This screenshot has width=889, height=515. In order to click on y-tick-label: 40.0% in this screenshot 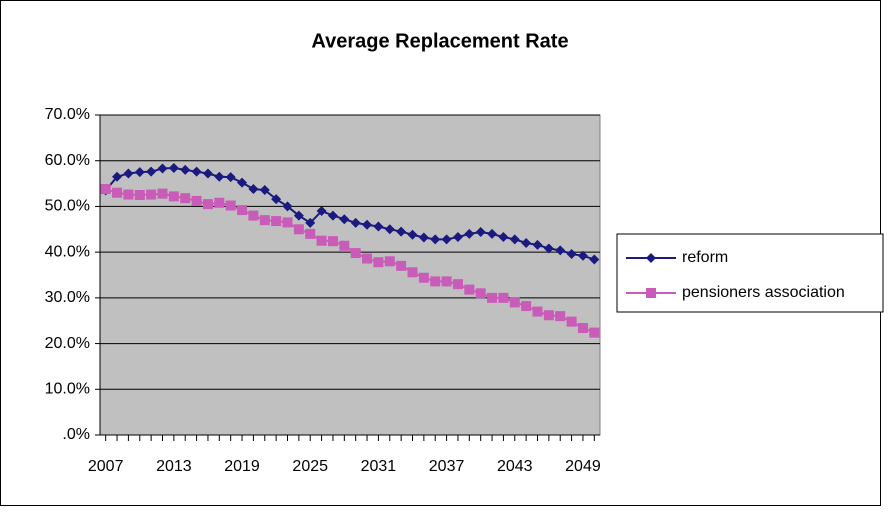, I will do `click(67, 251)`.